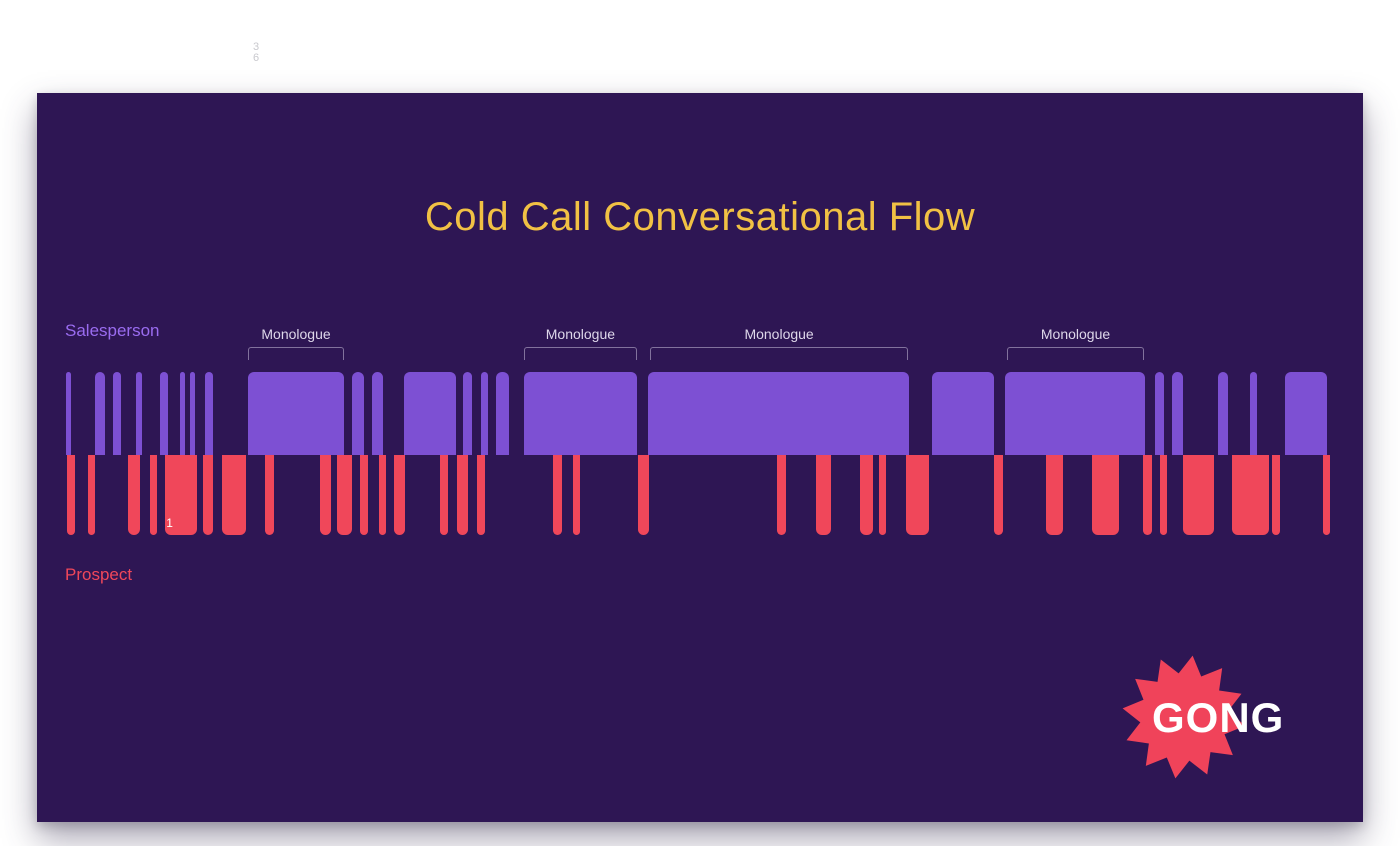  What do you see at coordinates (700, 217) in the screenshot?
I see `slide-title: Cold Call Conversational Flow` at bounding box center [700, 217].